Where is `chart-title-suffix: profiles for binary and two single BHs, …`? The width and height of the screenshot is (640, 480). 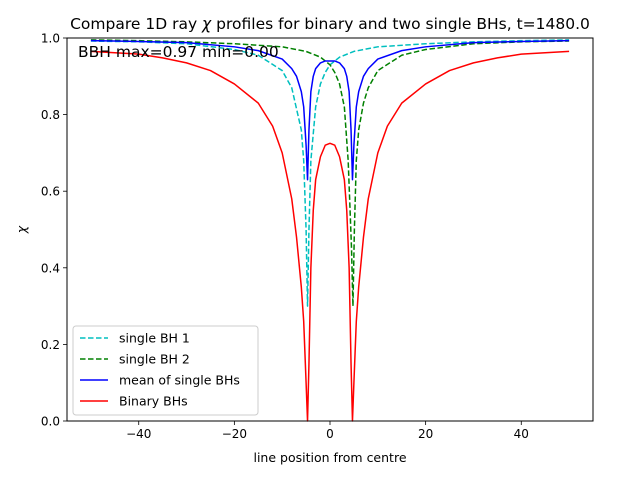 chart-title-suffix: profiles for binary and two single BHs, … is located at coordinates (400, 24).